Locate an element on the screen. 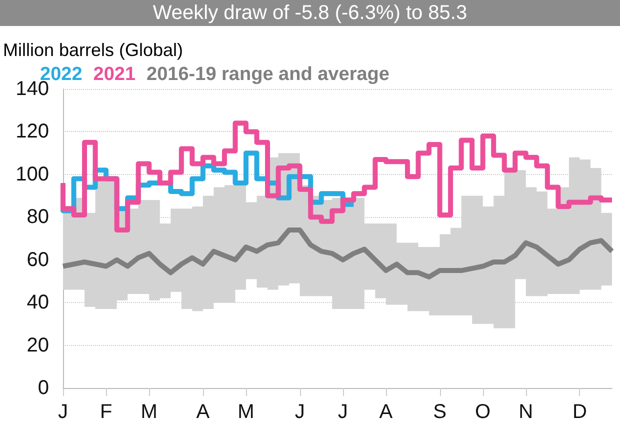 This screenshot has width=620, height=430. chart-title: Weekly draw of -5.8 (-6.3%) to 85.3 is located at coordinates (310, 13).